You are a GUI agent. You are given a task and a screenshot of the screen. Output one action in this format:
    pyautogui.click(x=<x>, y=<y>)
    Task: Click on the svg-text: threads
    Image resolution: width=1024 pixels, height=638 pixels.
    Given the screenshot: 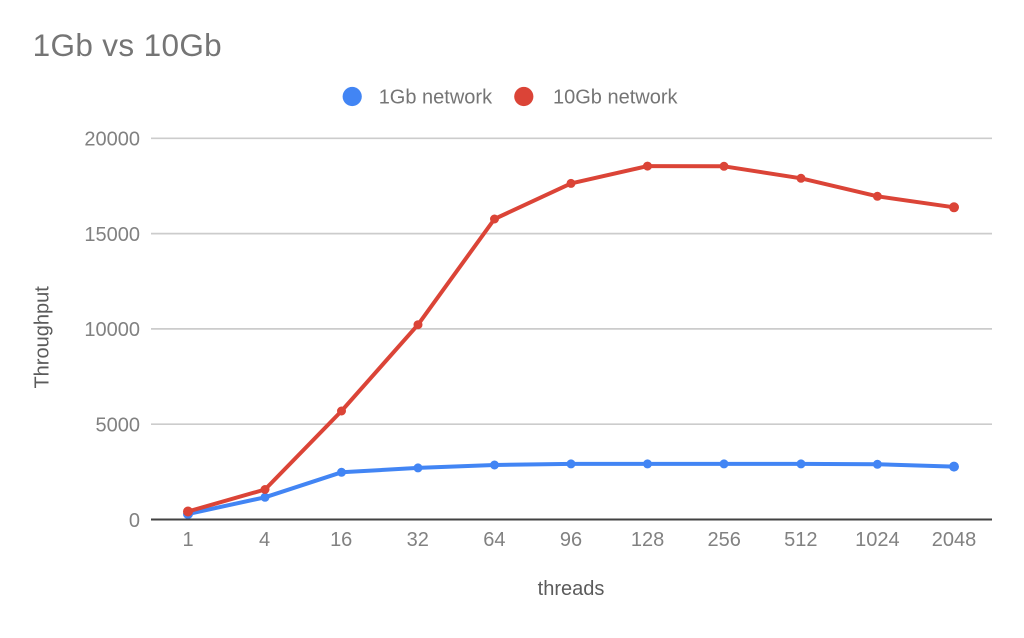 What is the action you would take?
    pyautogui.click(x=571, y=589)
    